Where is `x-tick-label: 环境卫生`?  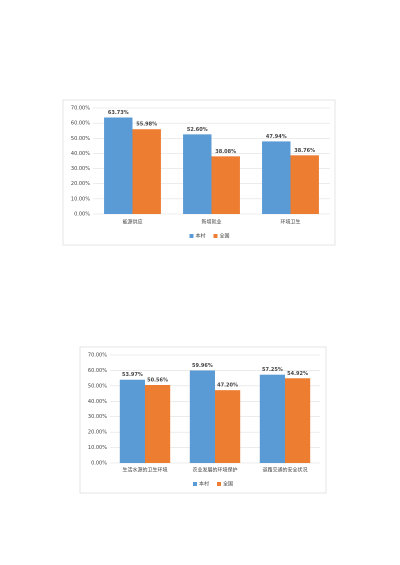
x-tick-label: 环境卫生 is located at coordinates (290, 222).